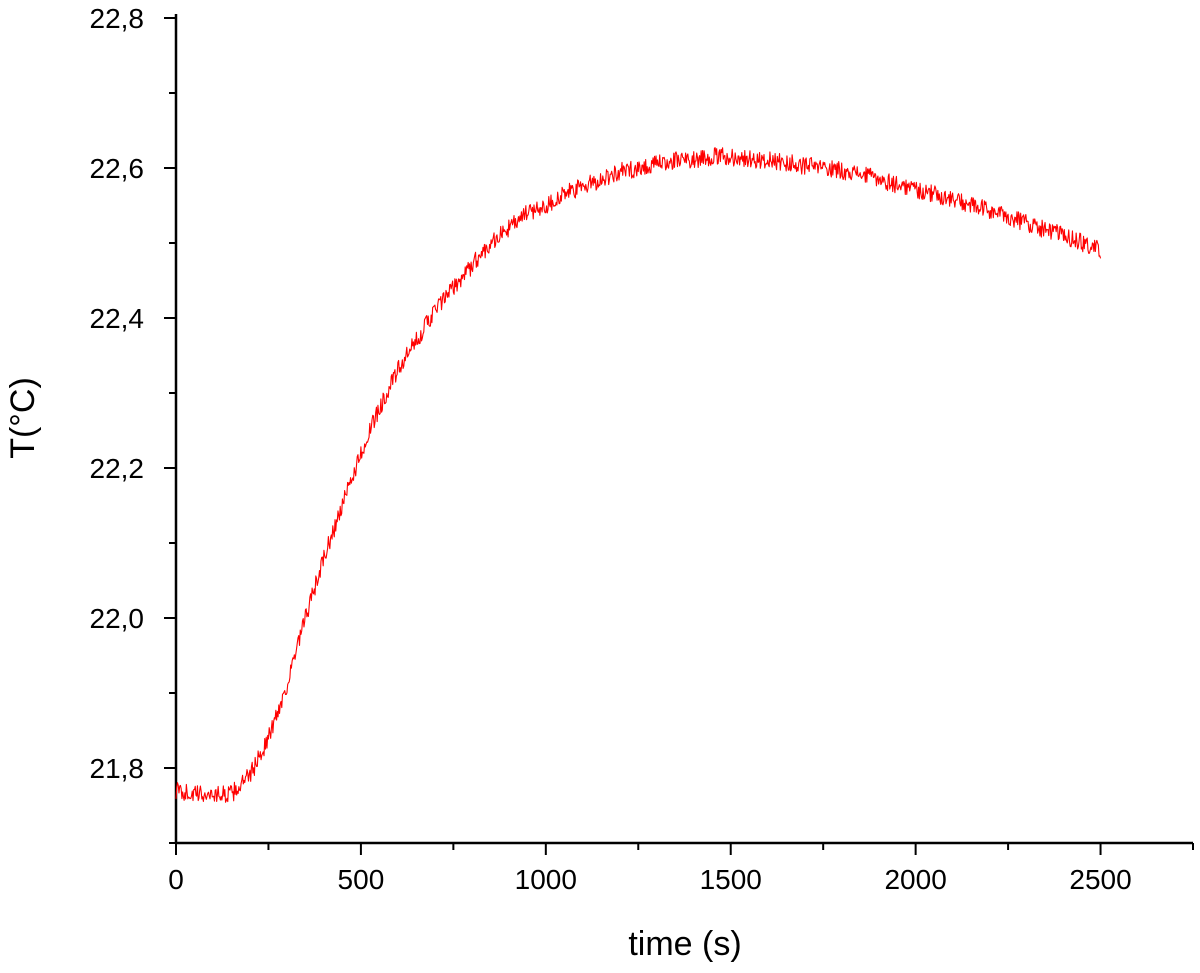 This screenshot has height=973, width=1200. What do you see at coordinates (546, 879) in the screenshot?
I see `x-tick-label: 1000` at bounding box center [546, 879].